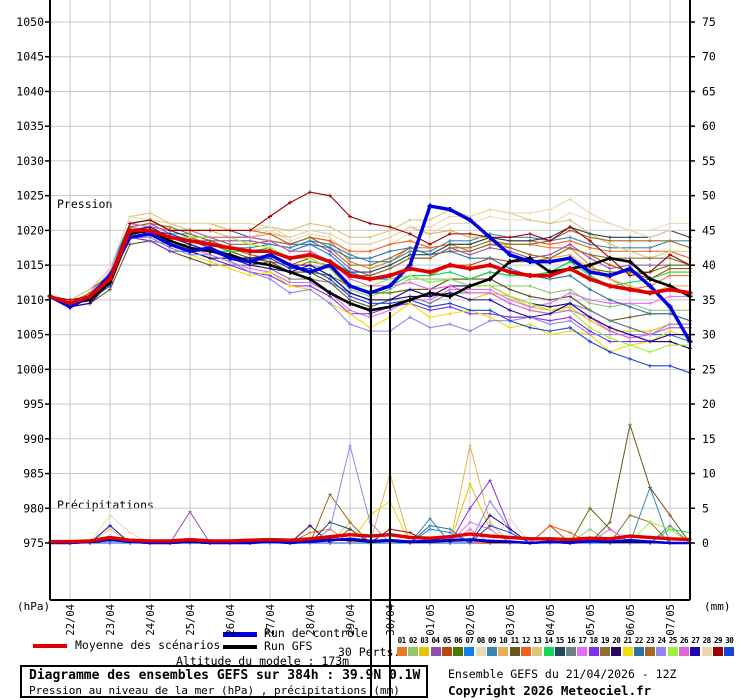 Image resolution: width=740 pixels, height=700 pixels. I want to click on svg-text: 07/05, so click(671, 620).